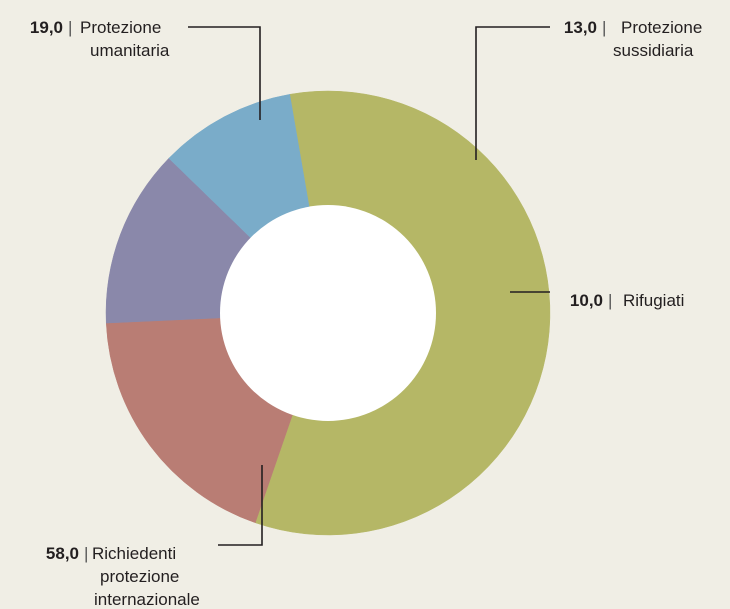  Describe the element at coordinates (328, 313) in the screenshot. I see `donut-hole` at that location.